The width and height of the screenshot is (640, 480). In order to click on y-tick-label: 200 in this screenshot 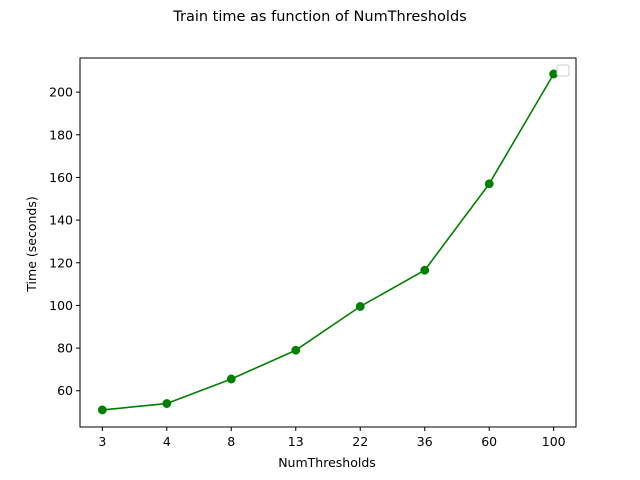, I will do `click(61, 92)`.